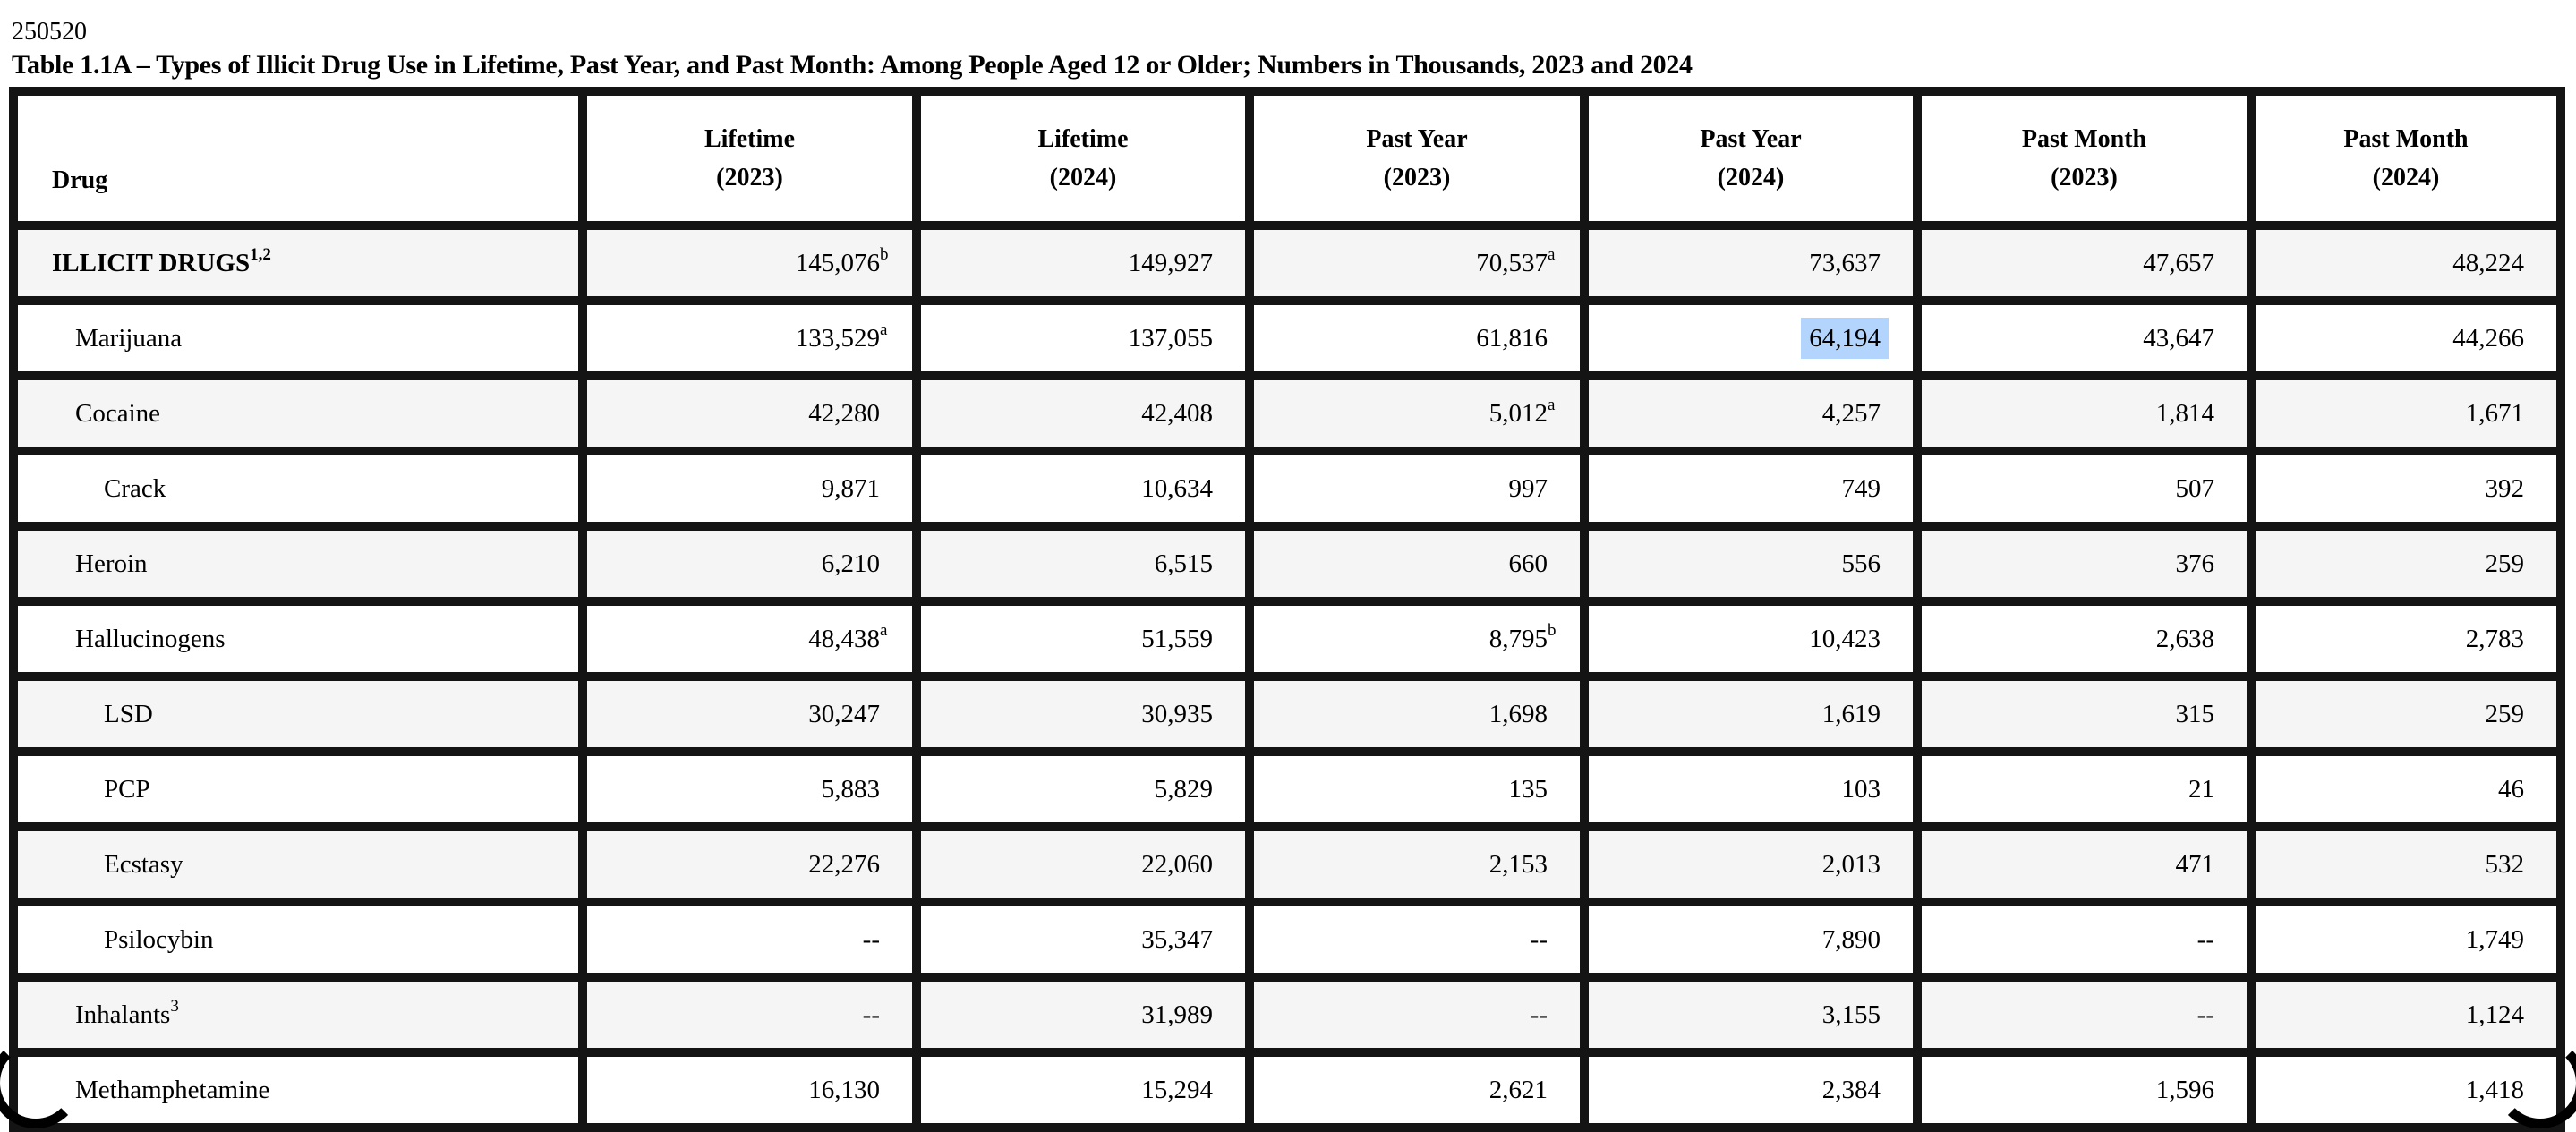 This screenshot has height=1132, width=2576. Describe the element at coordinates (1417, 714) in the screenshot. I see `value-cell: 1,698` at that location.